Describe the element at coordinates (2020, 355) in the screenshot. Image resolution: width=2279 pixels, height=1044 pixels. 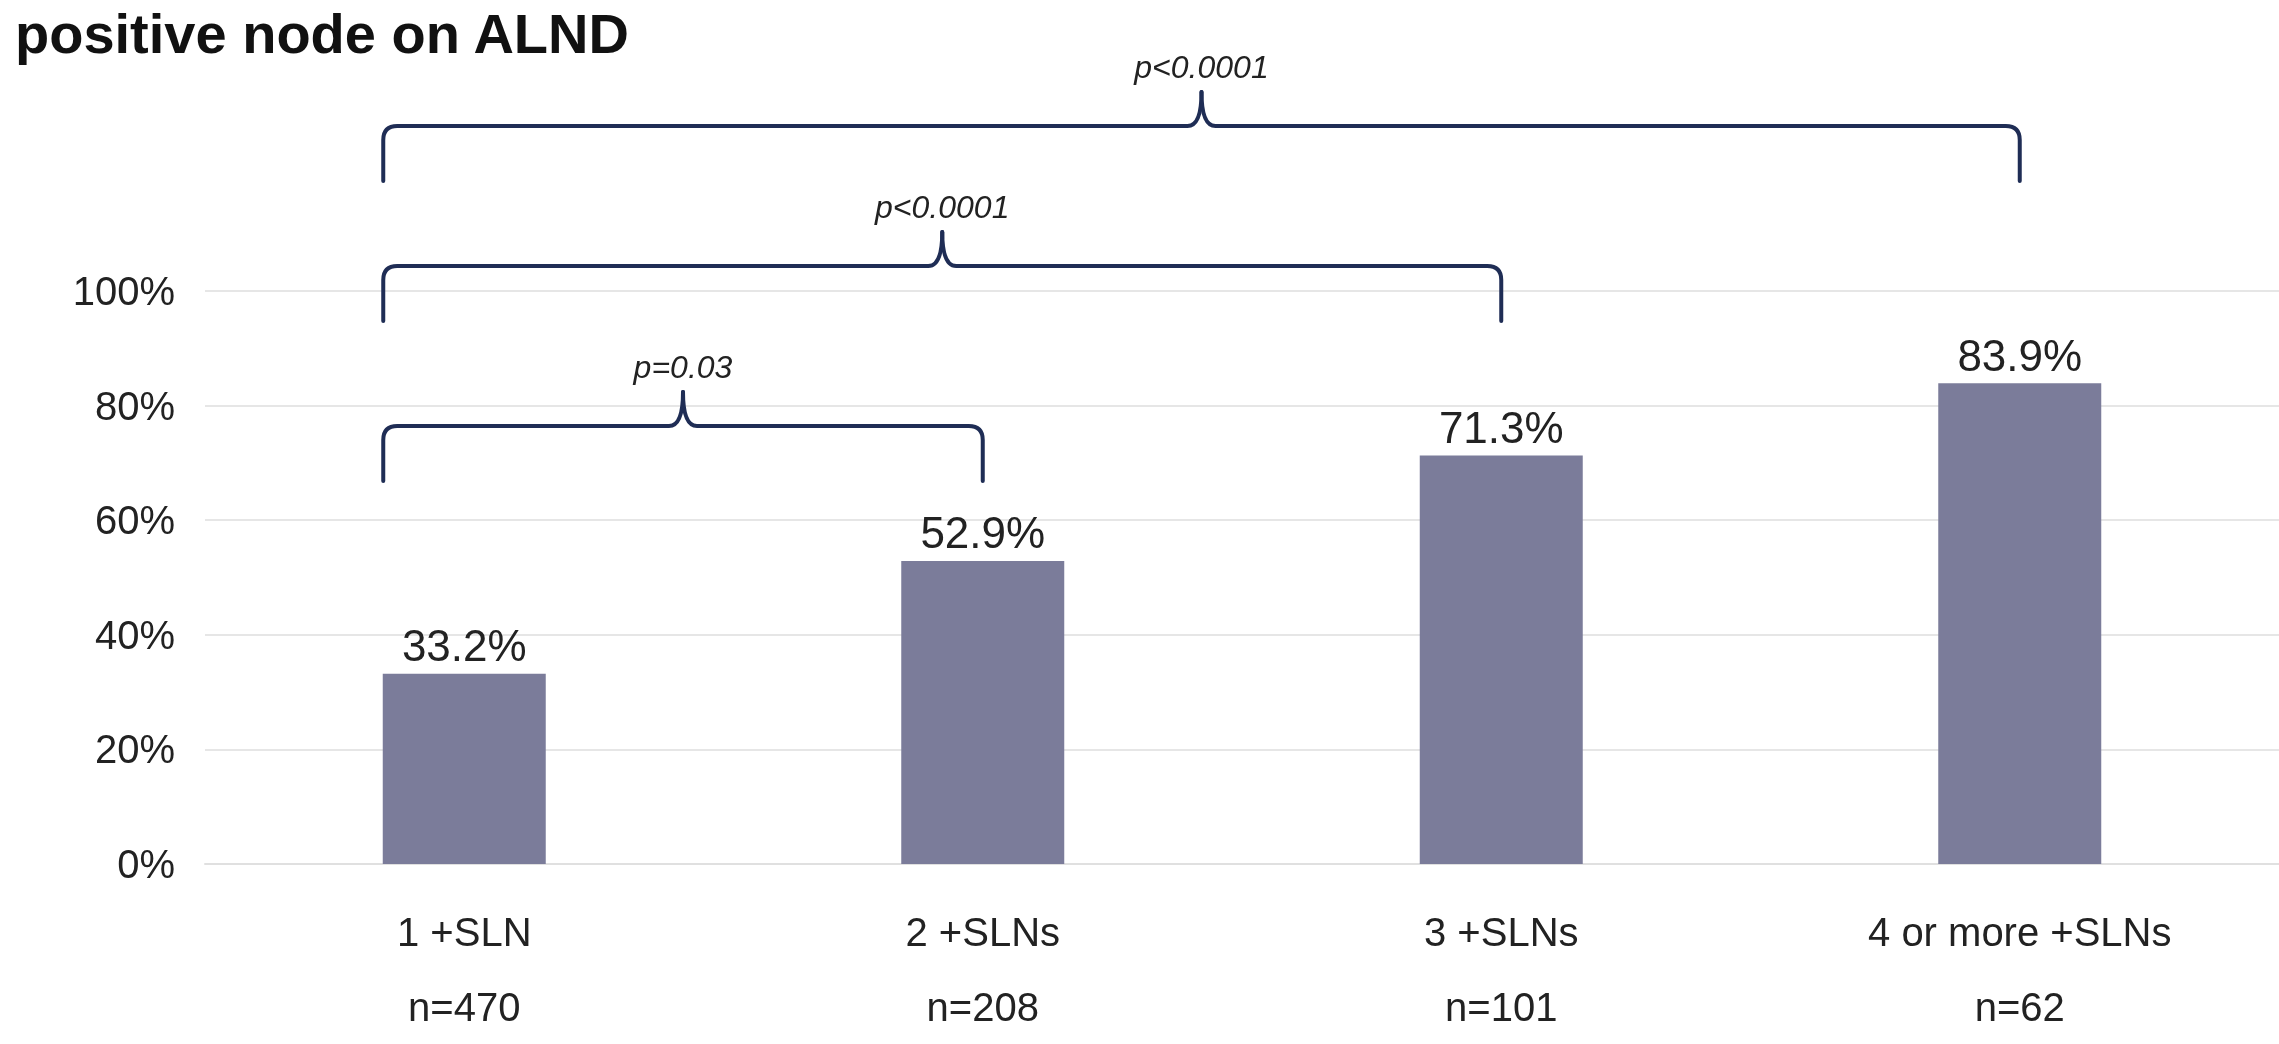
I see `data-label: 83.9%` at that location.